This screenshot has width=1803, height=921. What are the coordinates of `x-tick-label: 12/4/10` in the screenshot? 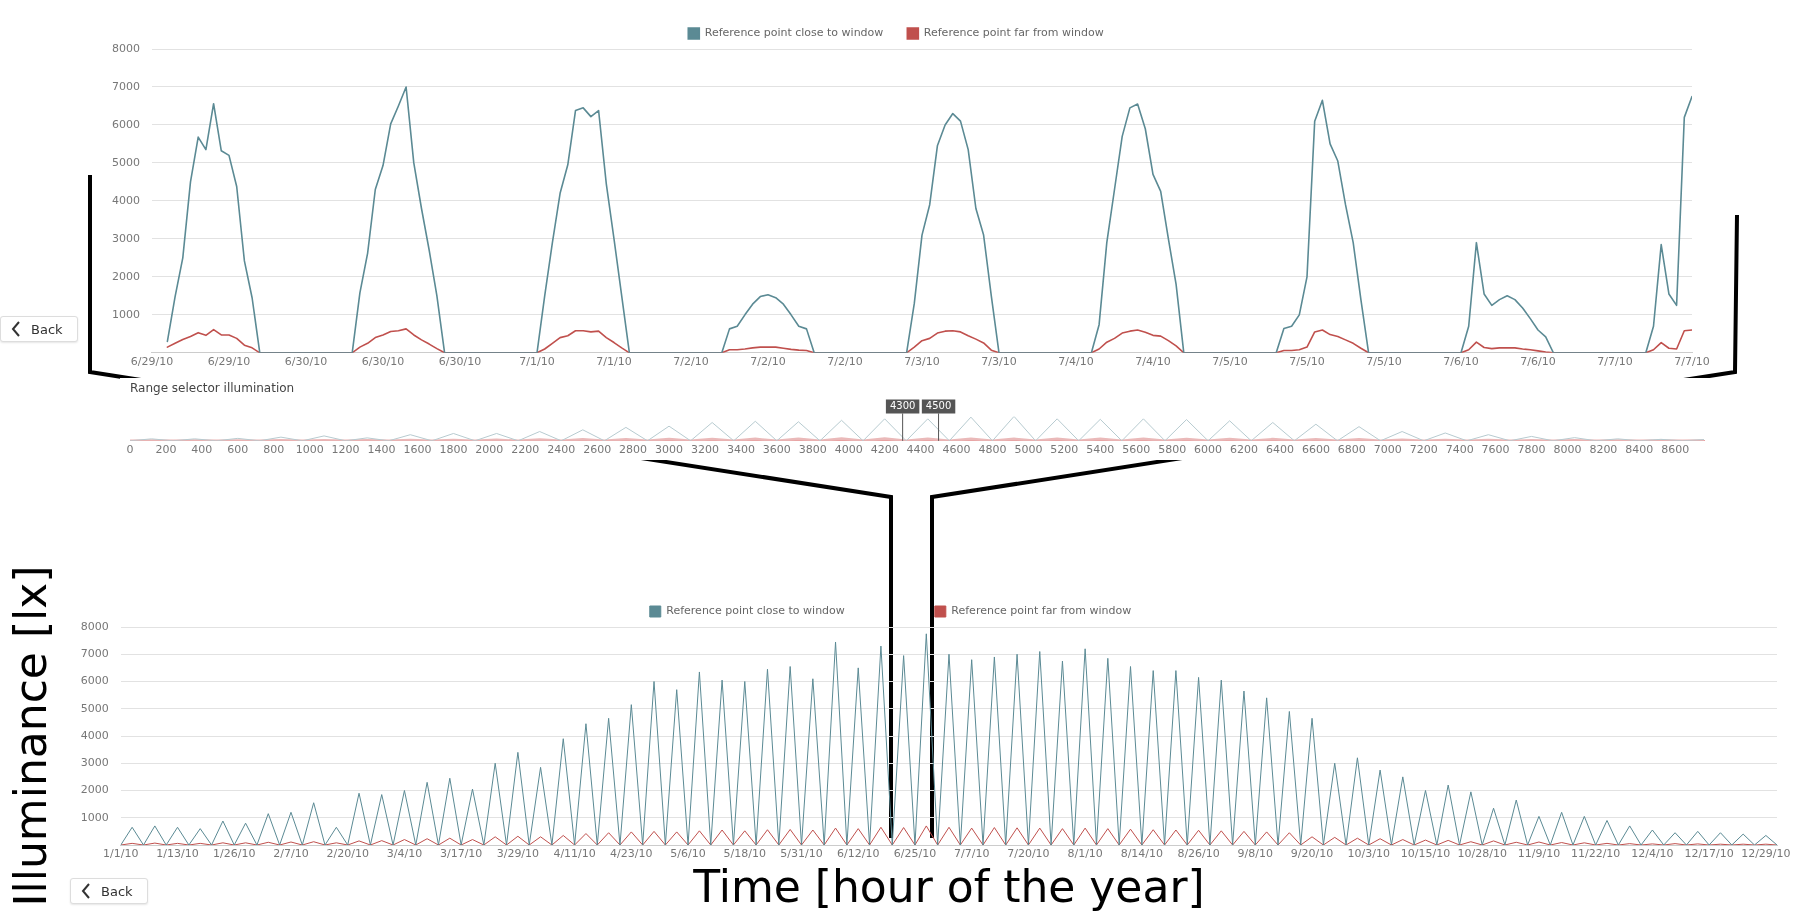 It's located at (1652, 854).